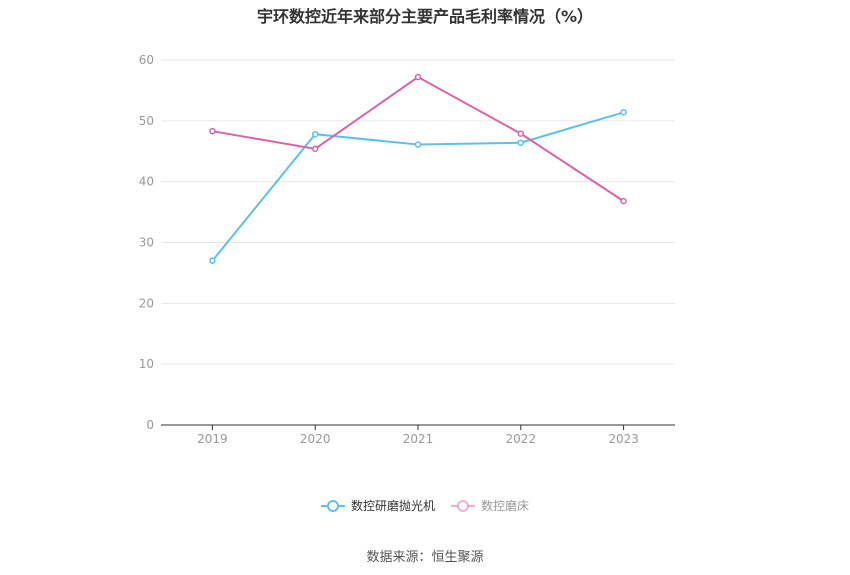 This screenshot has width=850, height=575. Describe the element at coordinates (418, 439) in the screenshot. I see `x-tick-label: 2021` at that location.